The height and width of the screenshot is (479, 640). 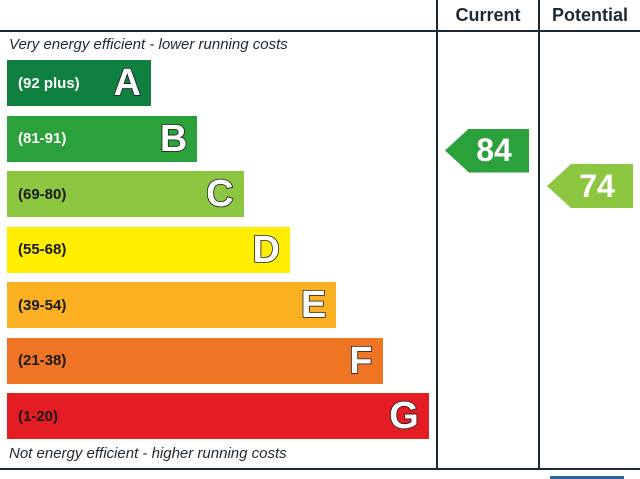 I want to click on band-letter: E, so click(x=313, y=305).